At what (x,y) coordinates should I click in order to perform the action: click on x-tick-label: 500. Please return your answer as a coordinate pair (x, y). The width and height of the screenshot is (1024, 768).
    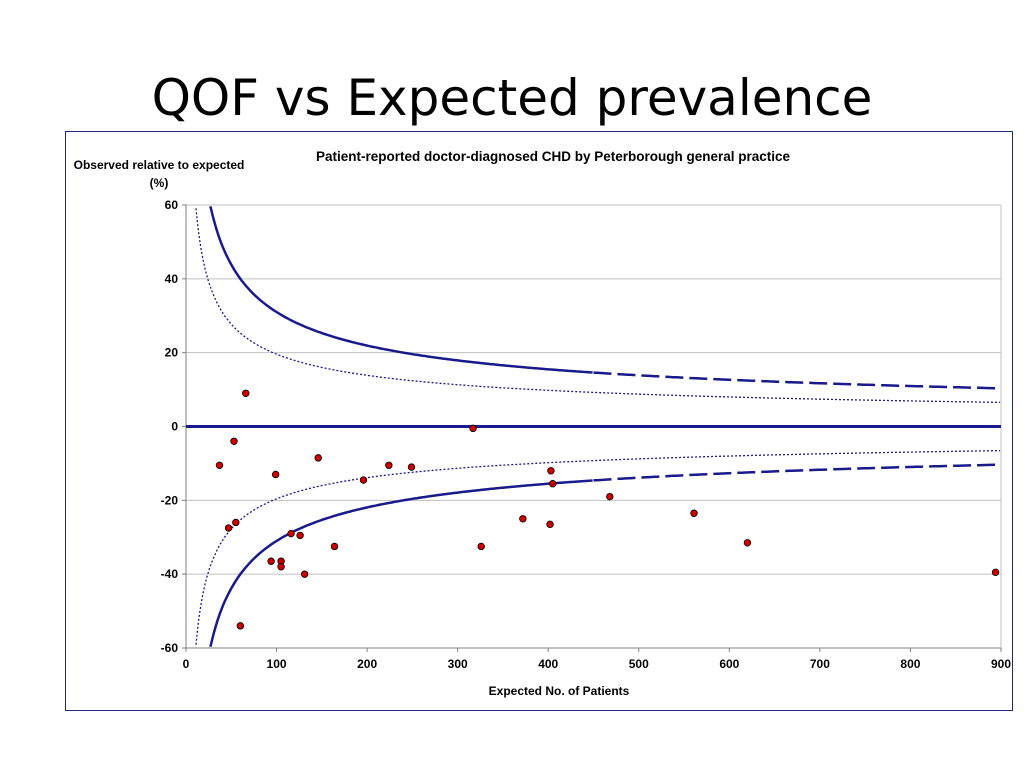
    Looking at the image, I should click on (639, 664).